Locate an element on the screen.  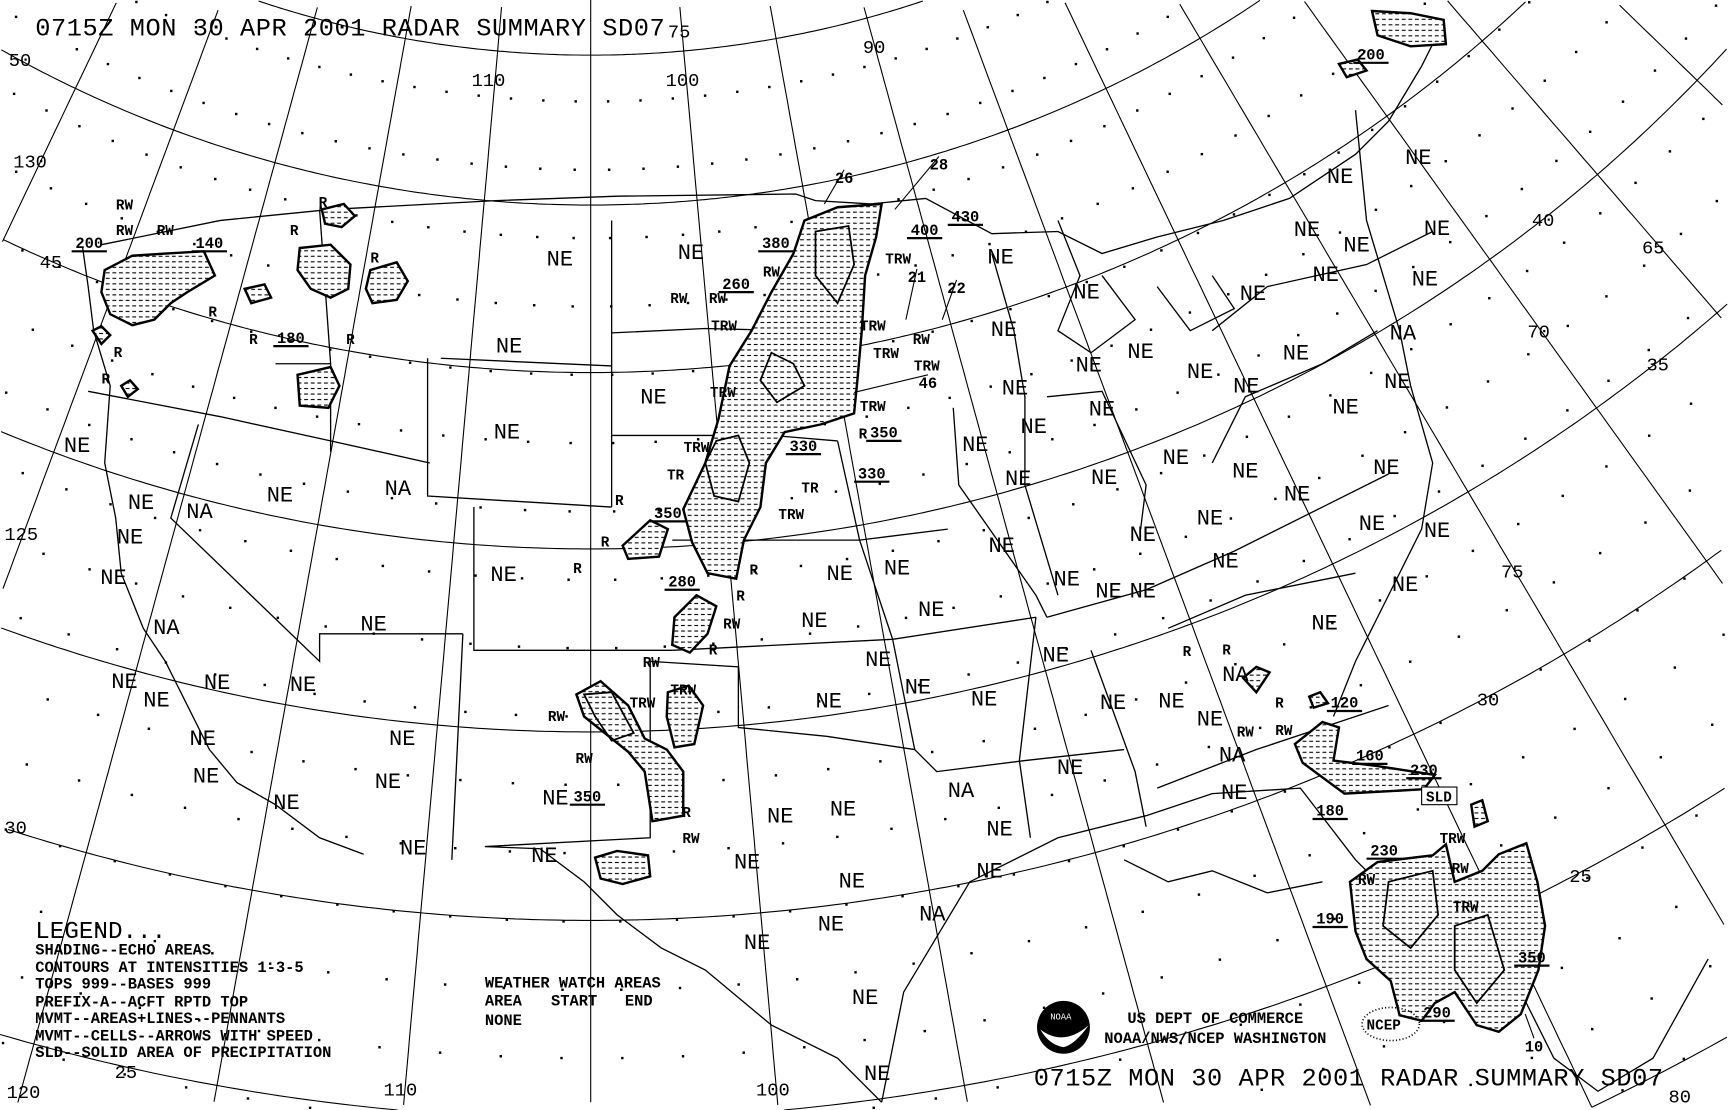
cell-motion-arrow is located at coordinates (891, 383).